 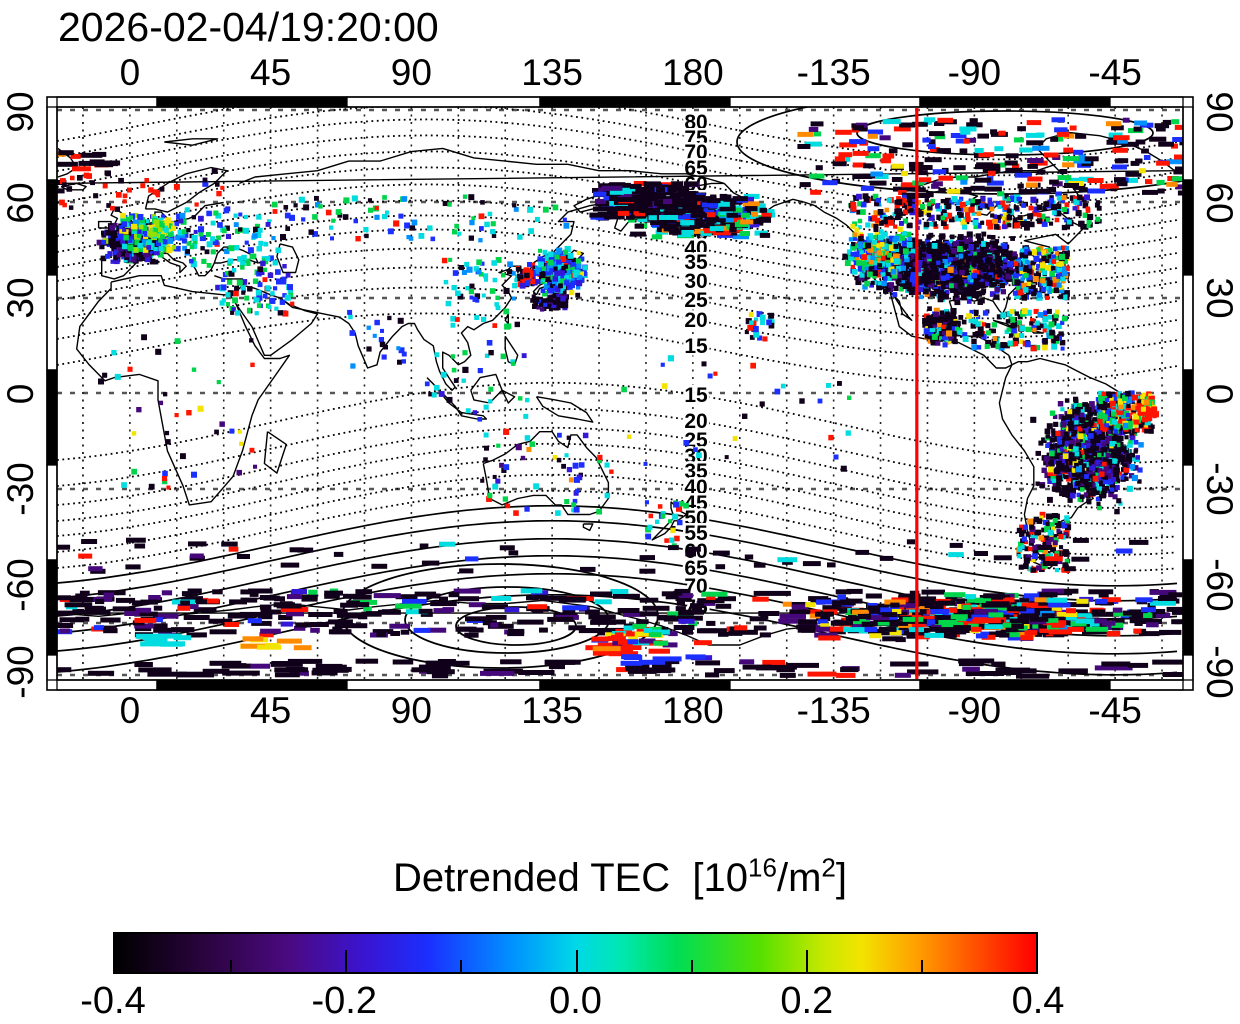 I want to click on lon-tick-label-bottom: 135, so click(x=552, y=710).